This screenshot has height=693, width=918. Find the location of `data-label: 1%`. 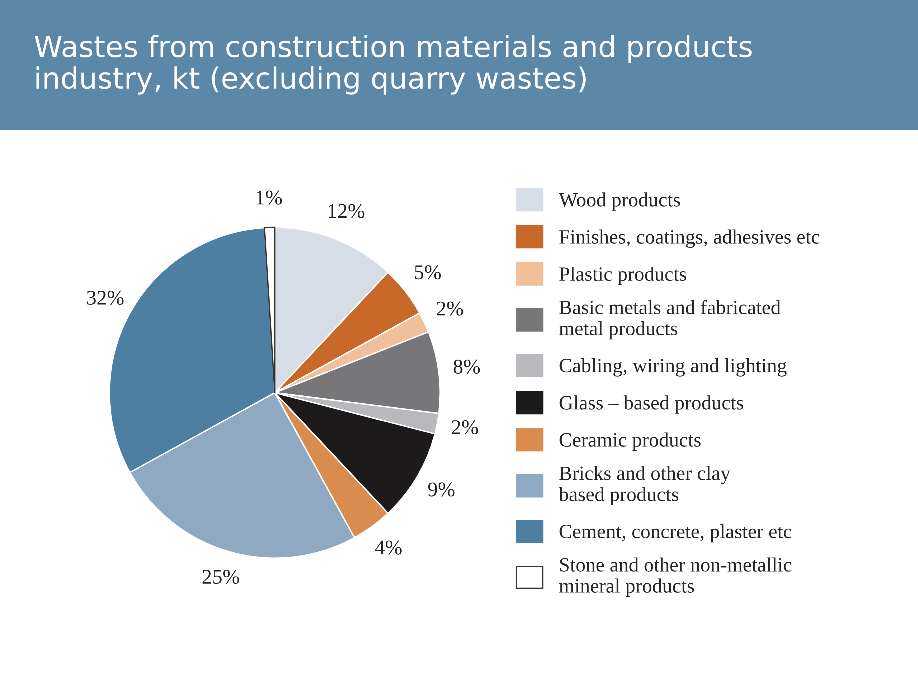

data-label: 1% is located at coordinates (269, 197).